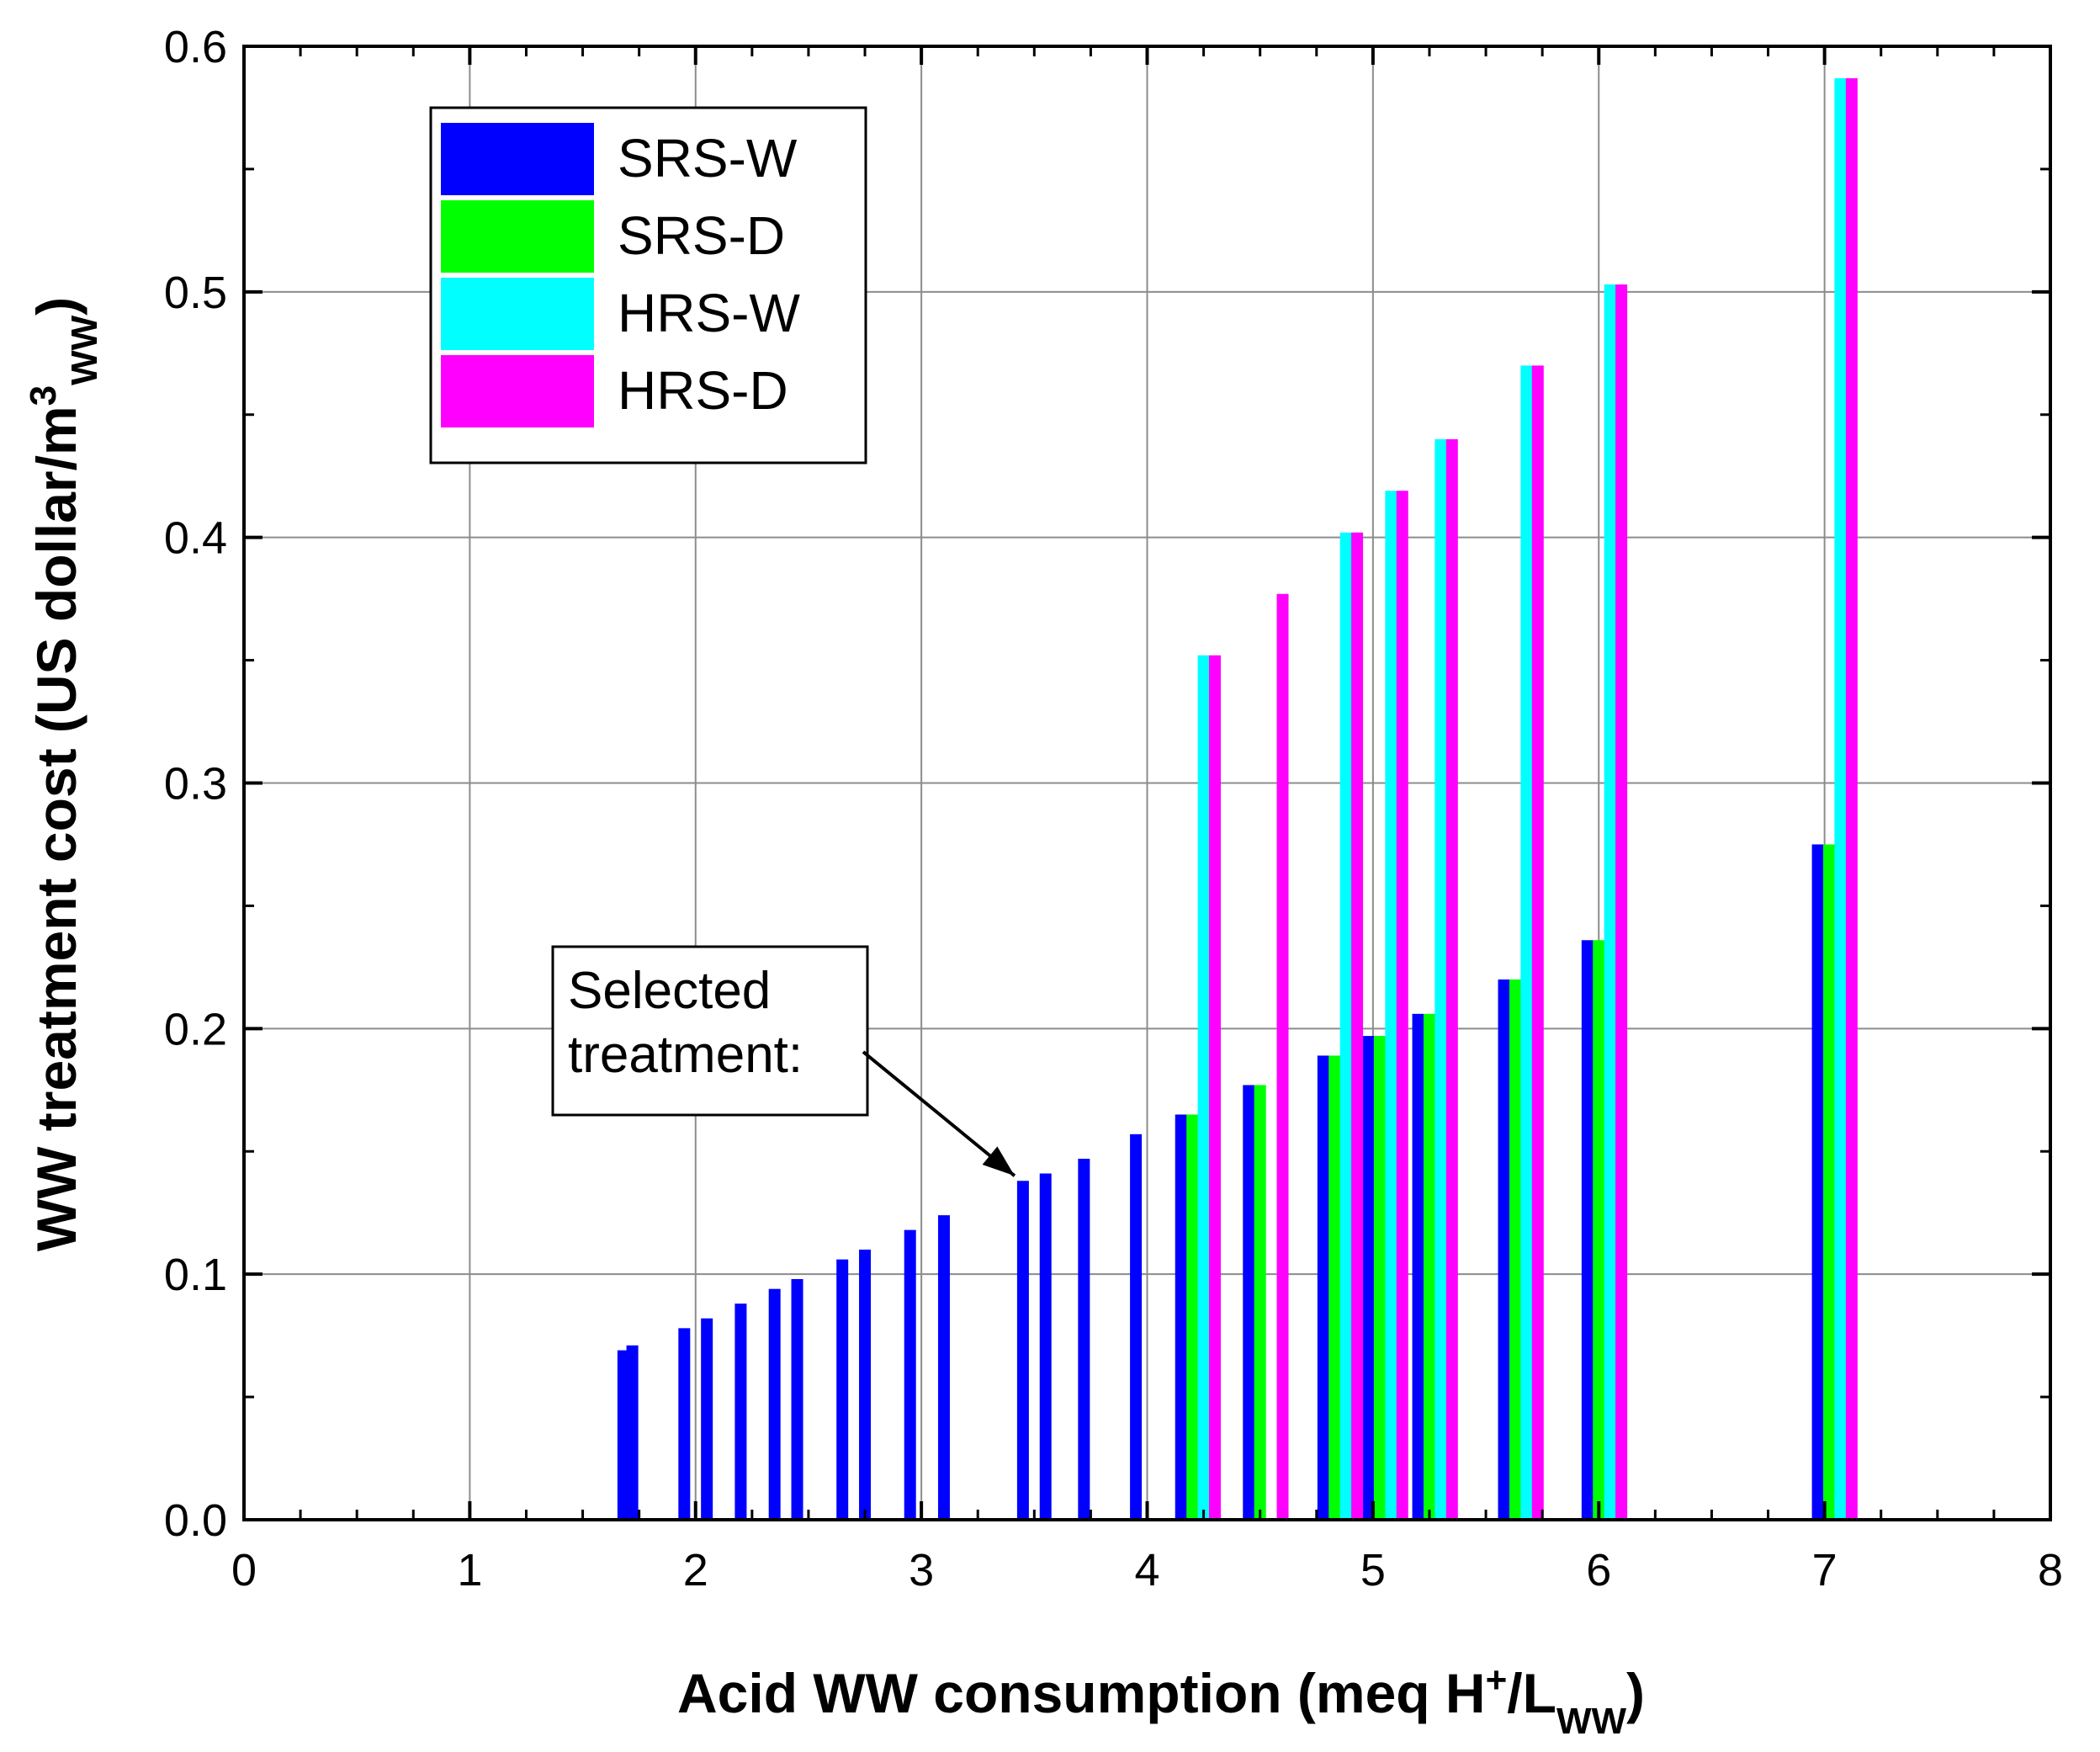  I want to click on y-tick-label: 0.2, so click(195, 1029).